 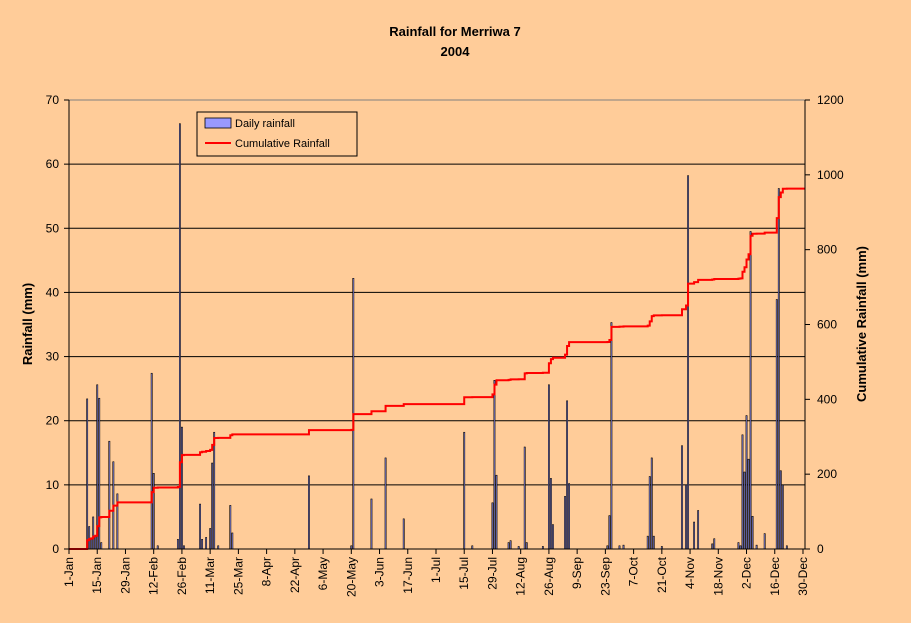 I want to click on y-tick-label: 50, so click(x=53, y=228).